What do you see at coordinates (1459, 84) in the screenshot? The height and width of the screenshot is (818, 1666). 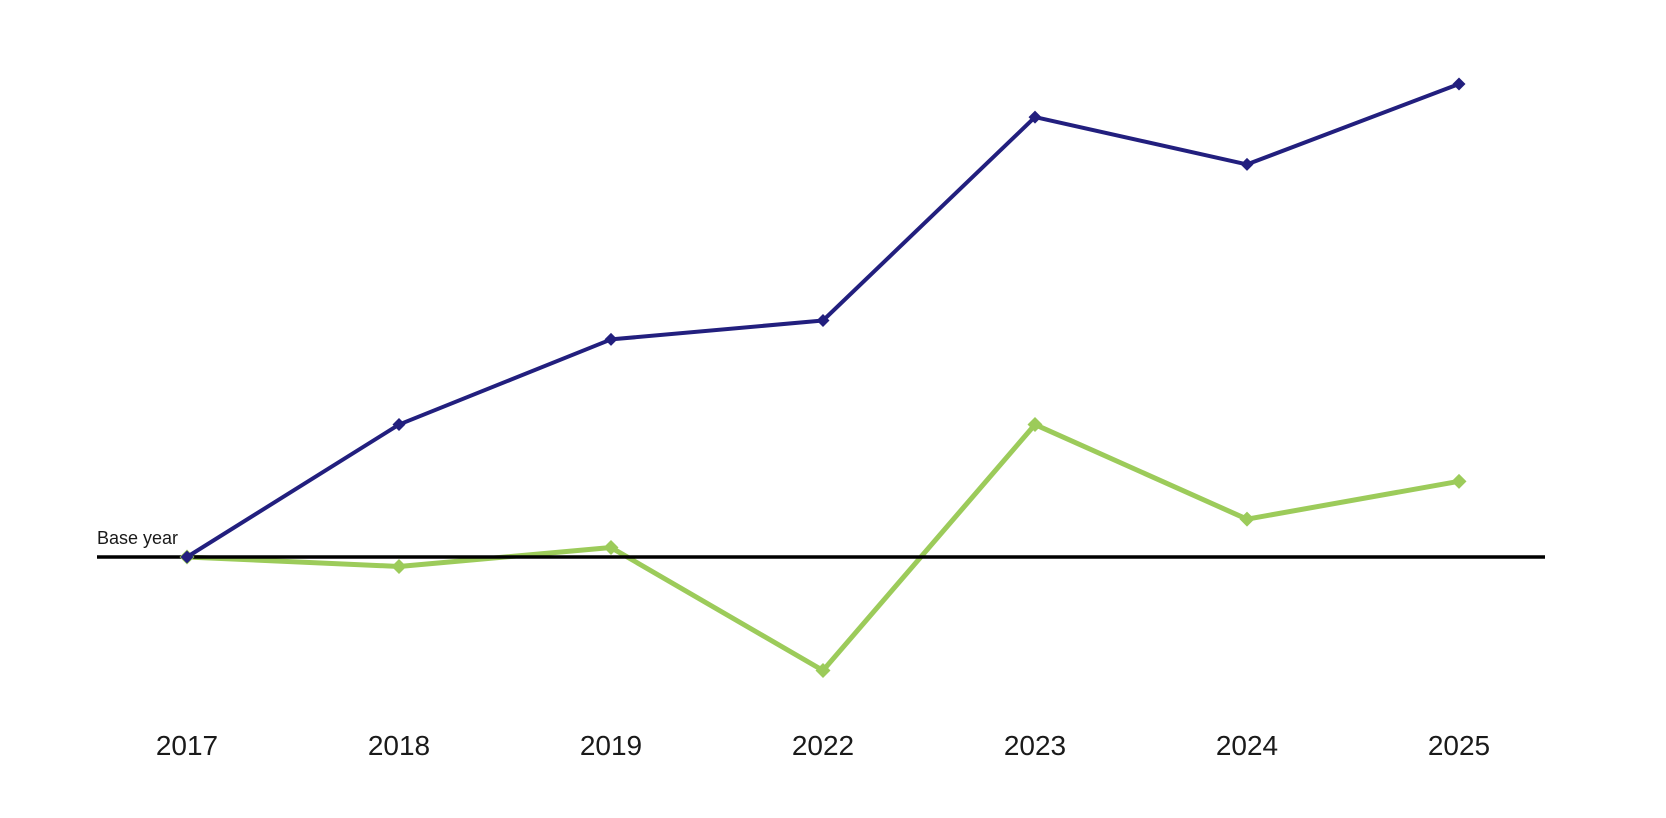 I see `navy-series-marker-2025` at bounding box center [1459, 84].